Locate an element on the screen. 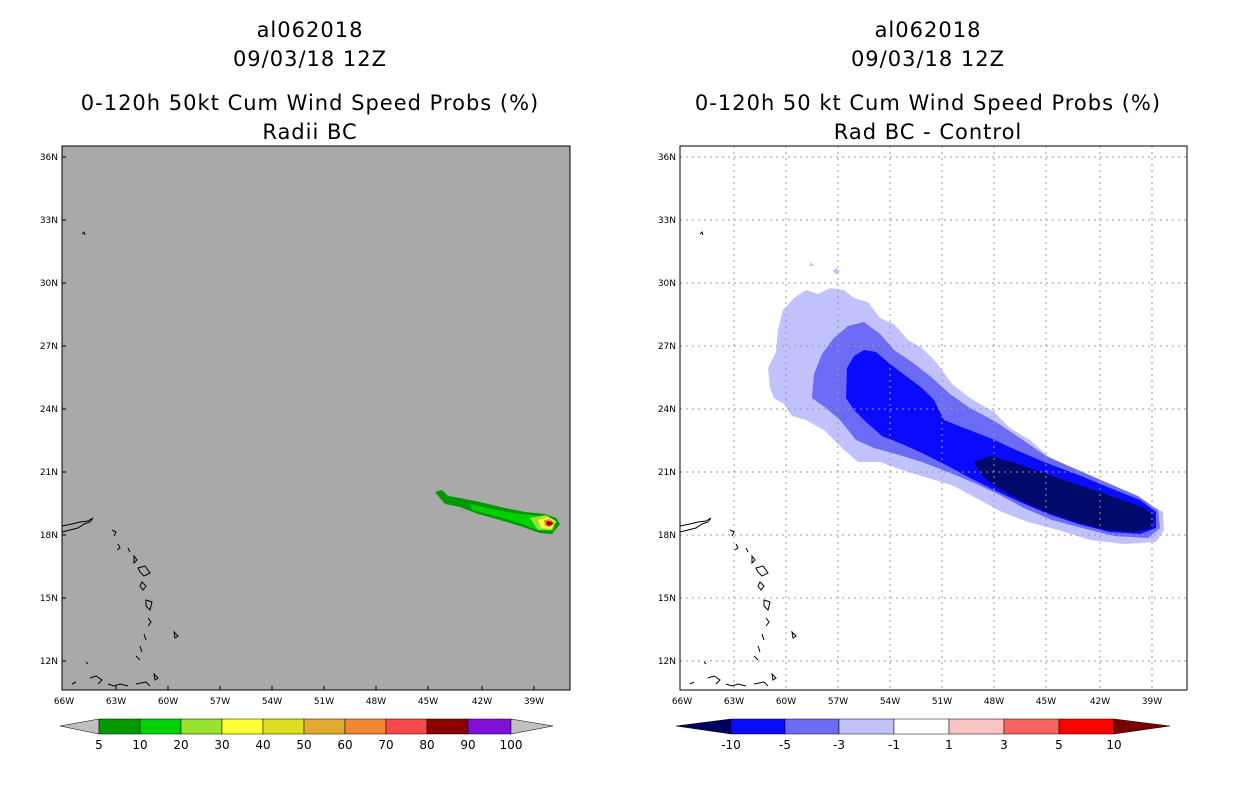 The width and height of the screenshot is (1236, 800). left-lon-axis: 66W 63W 60W 57W 54W 51W 48W 45W 42W 39W is located at coordinates (299, 702).